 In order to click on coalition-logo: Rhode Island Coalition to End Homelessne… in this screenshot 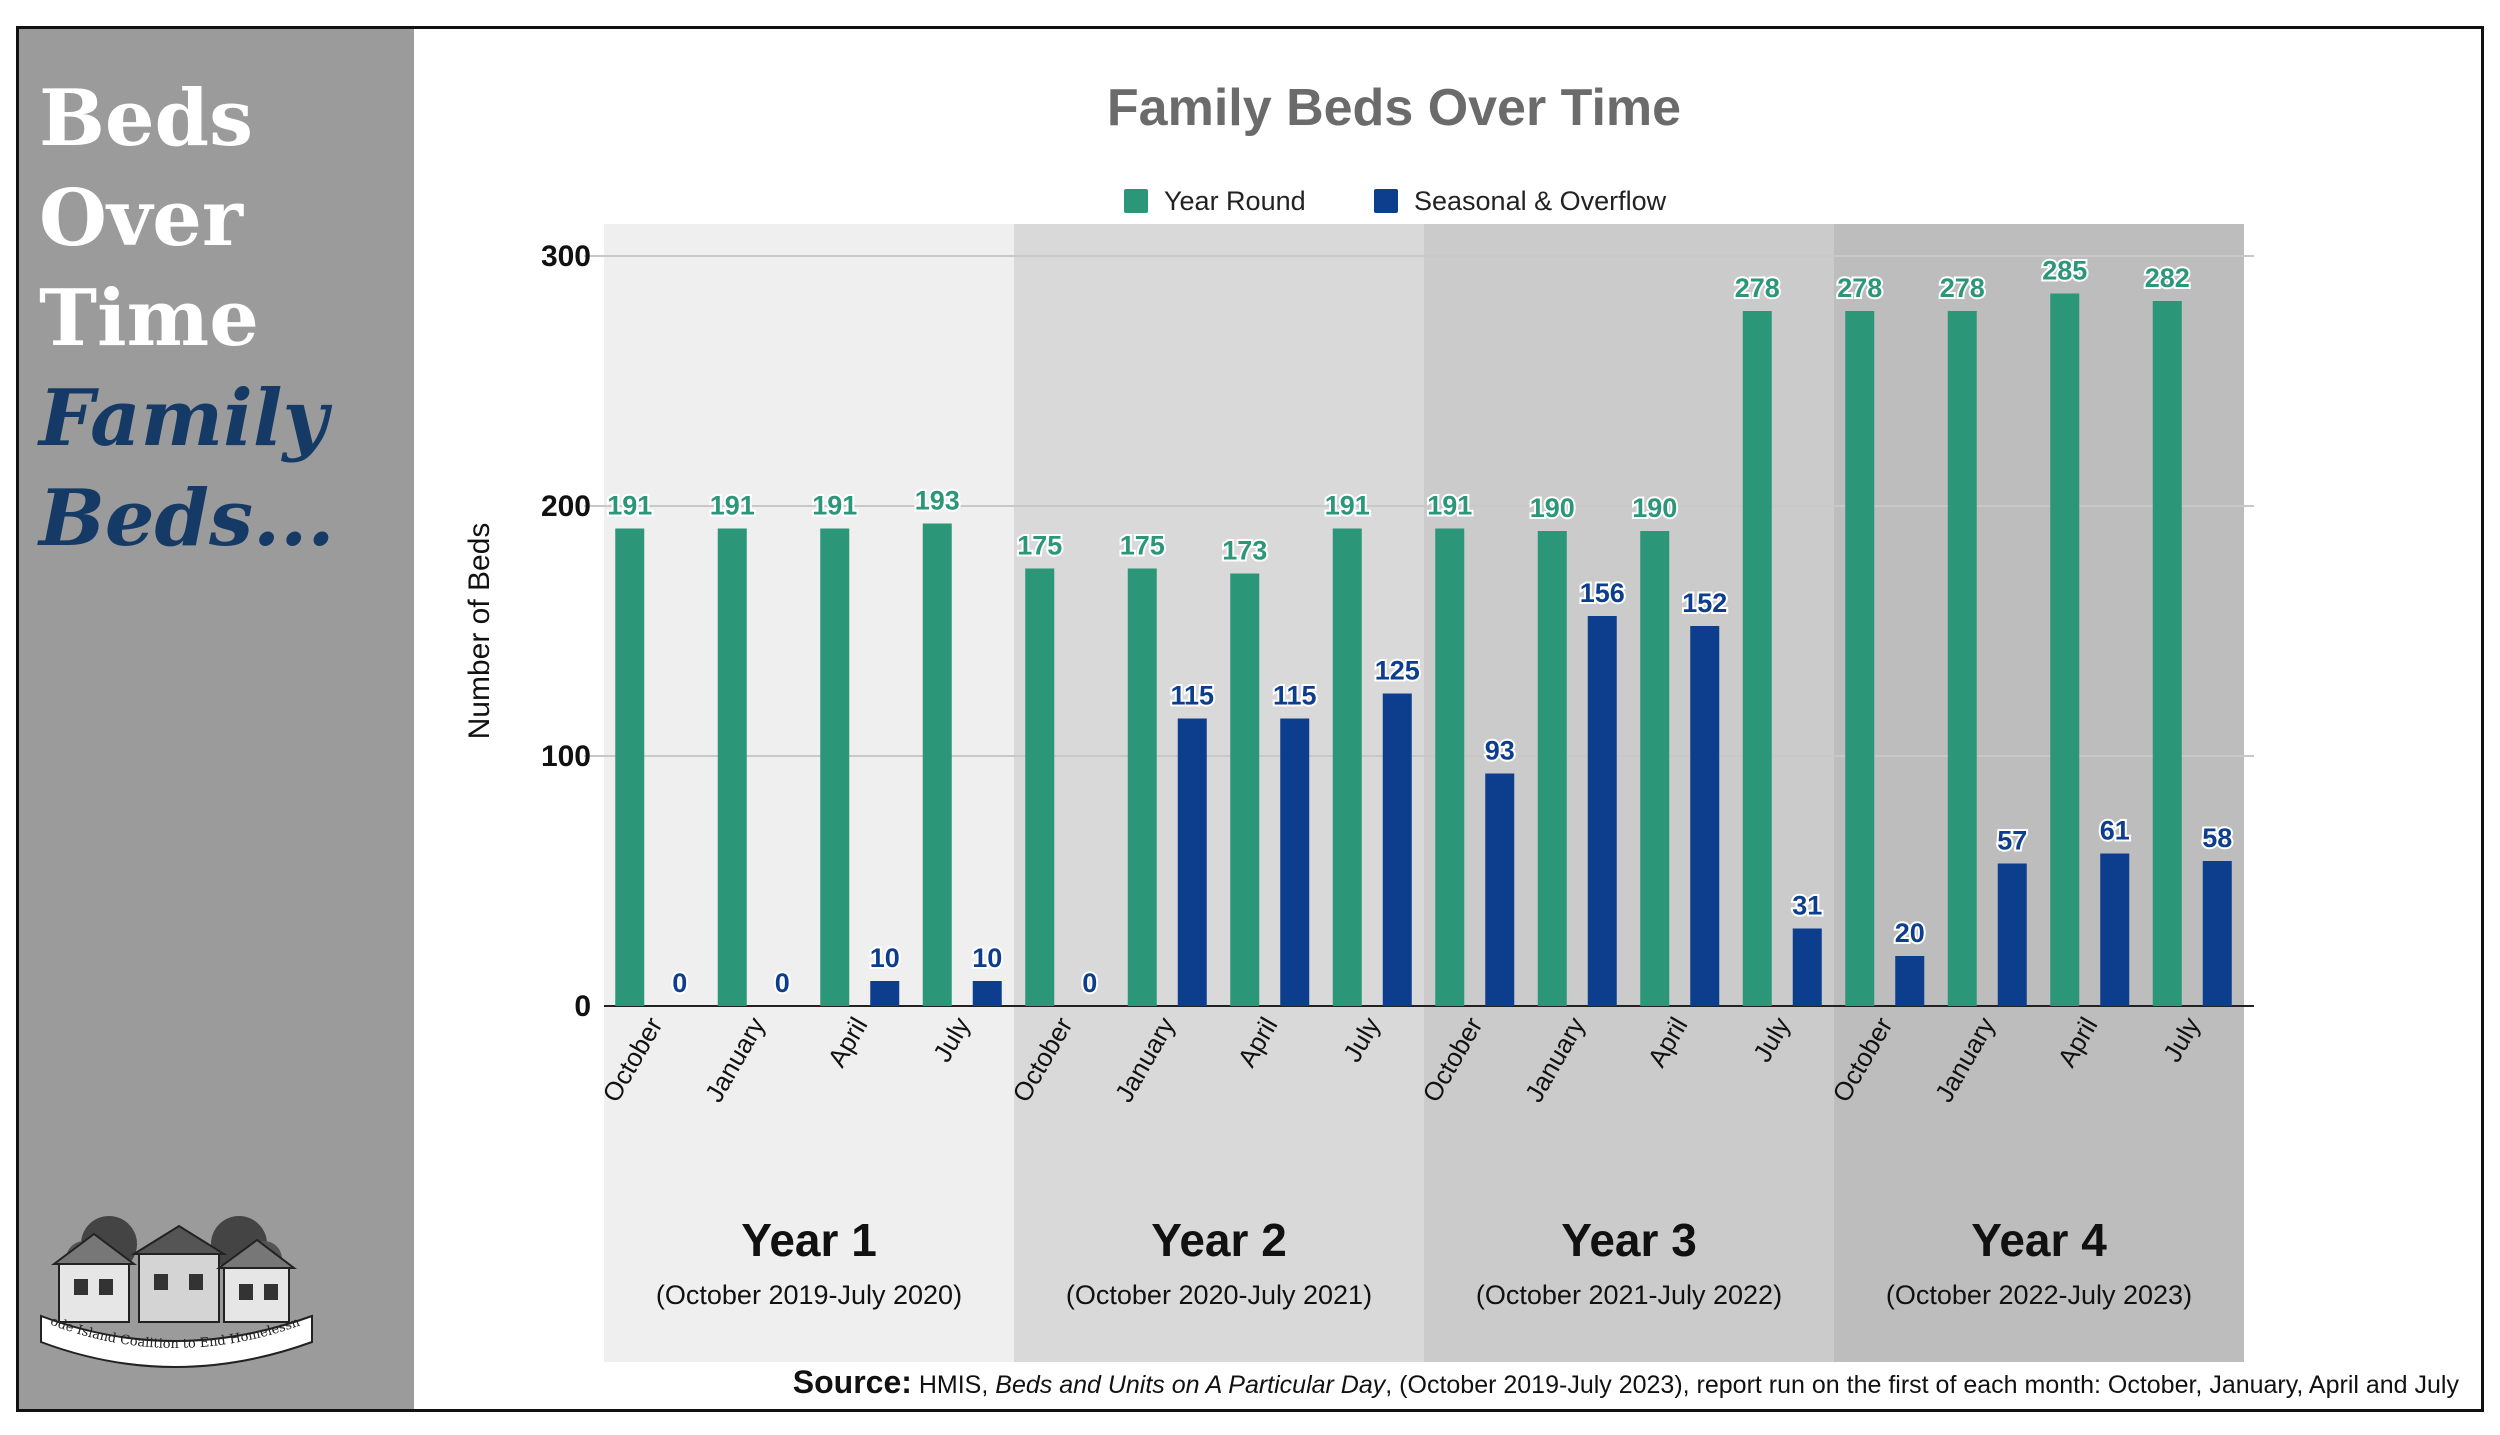, I will do `click(171, 1286)`.